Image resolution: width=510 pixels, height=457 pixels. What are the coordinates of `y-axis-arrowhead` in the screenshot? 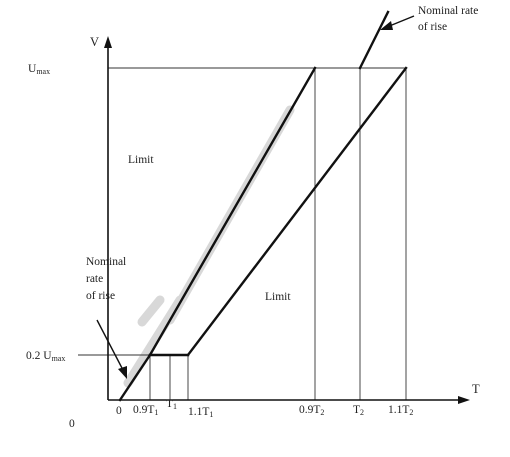 It's located at (108, 42).